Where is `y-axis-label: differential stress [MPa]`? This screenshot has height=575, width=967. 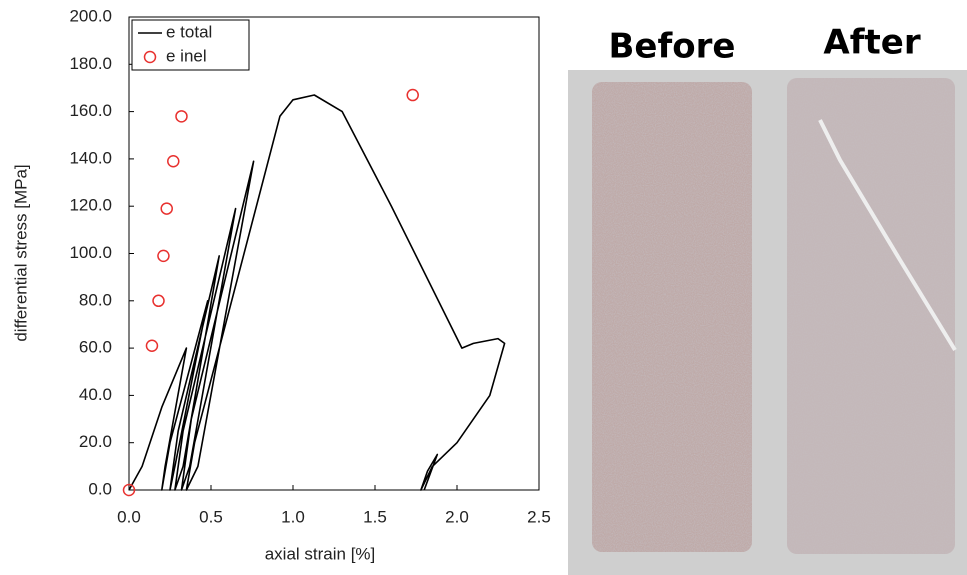
y-axis-label: differential stress [MPa] is located at coordinates (20, 252).